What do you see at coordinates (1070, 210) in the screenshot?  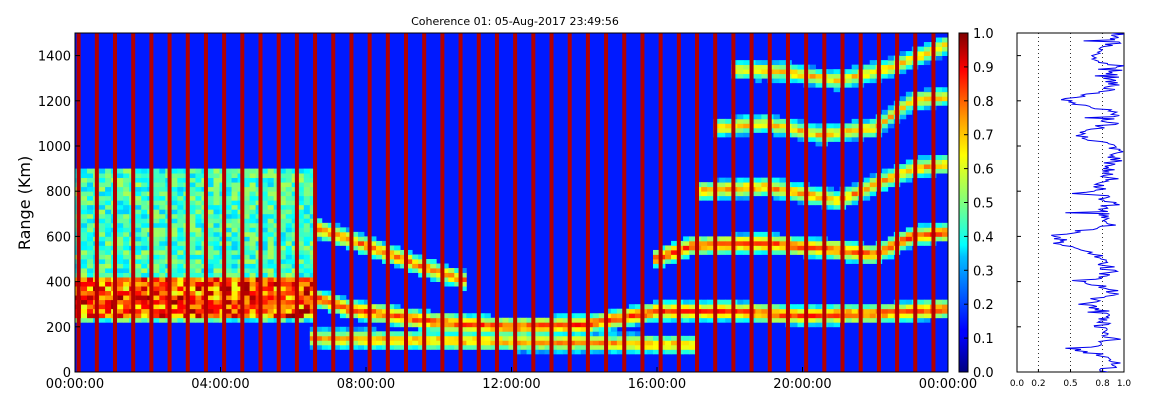 I see `side-profile-plot: 0.0 0.2 0.5 0.8 1.0` at bounding box center [1070, 210].